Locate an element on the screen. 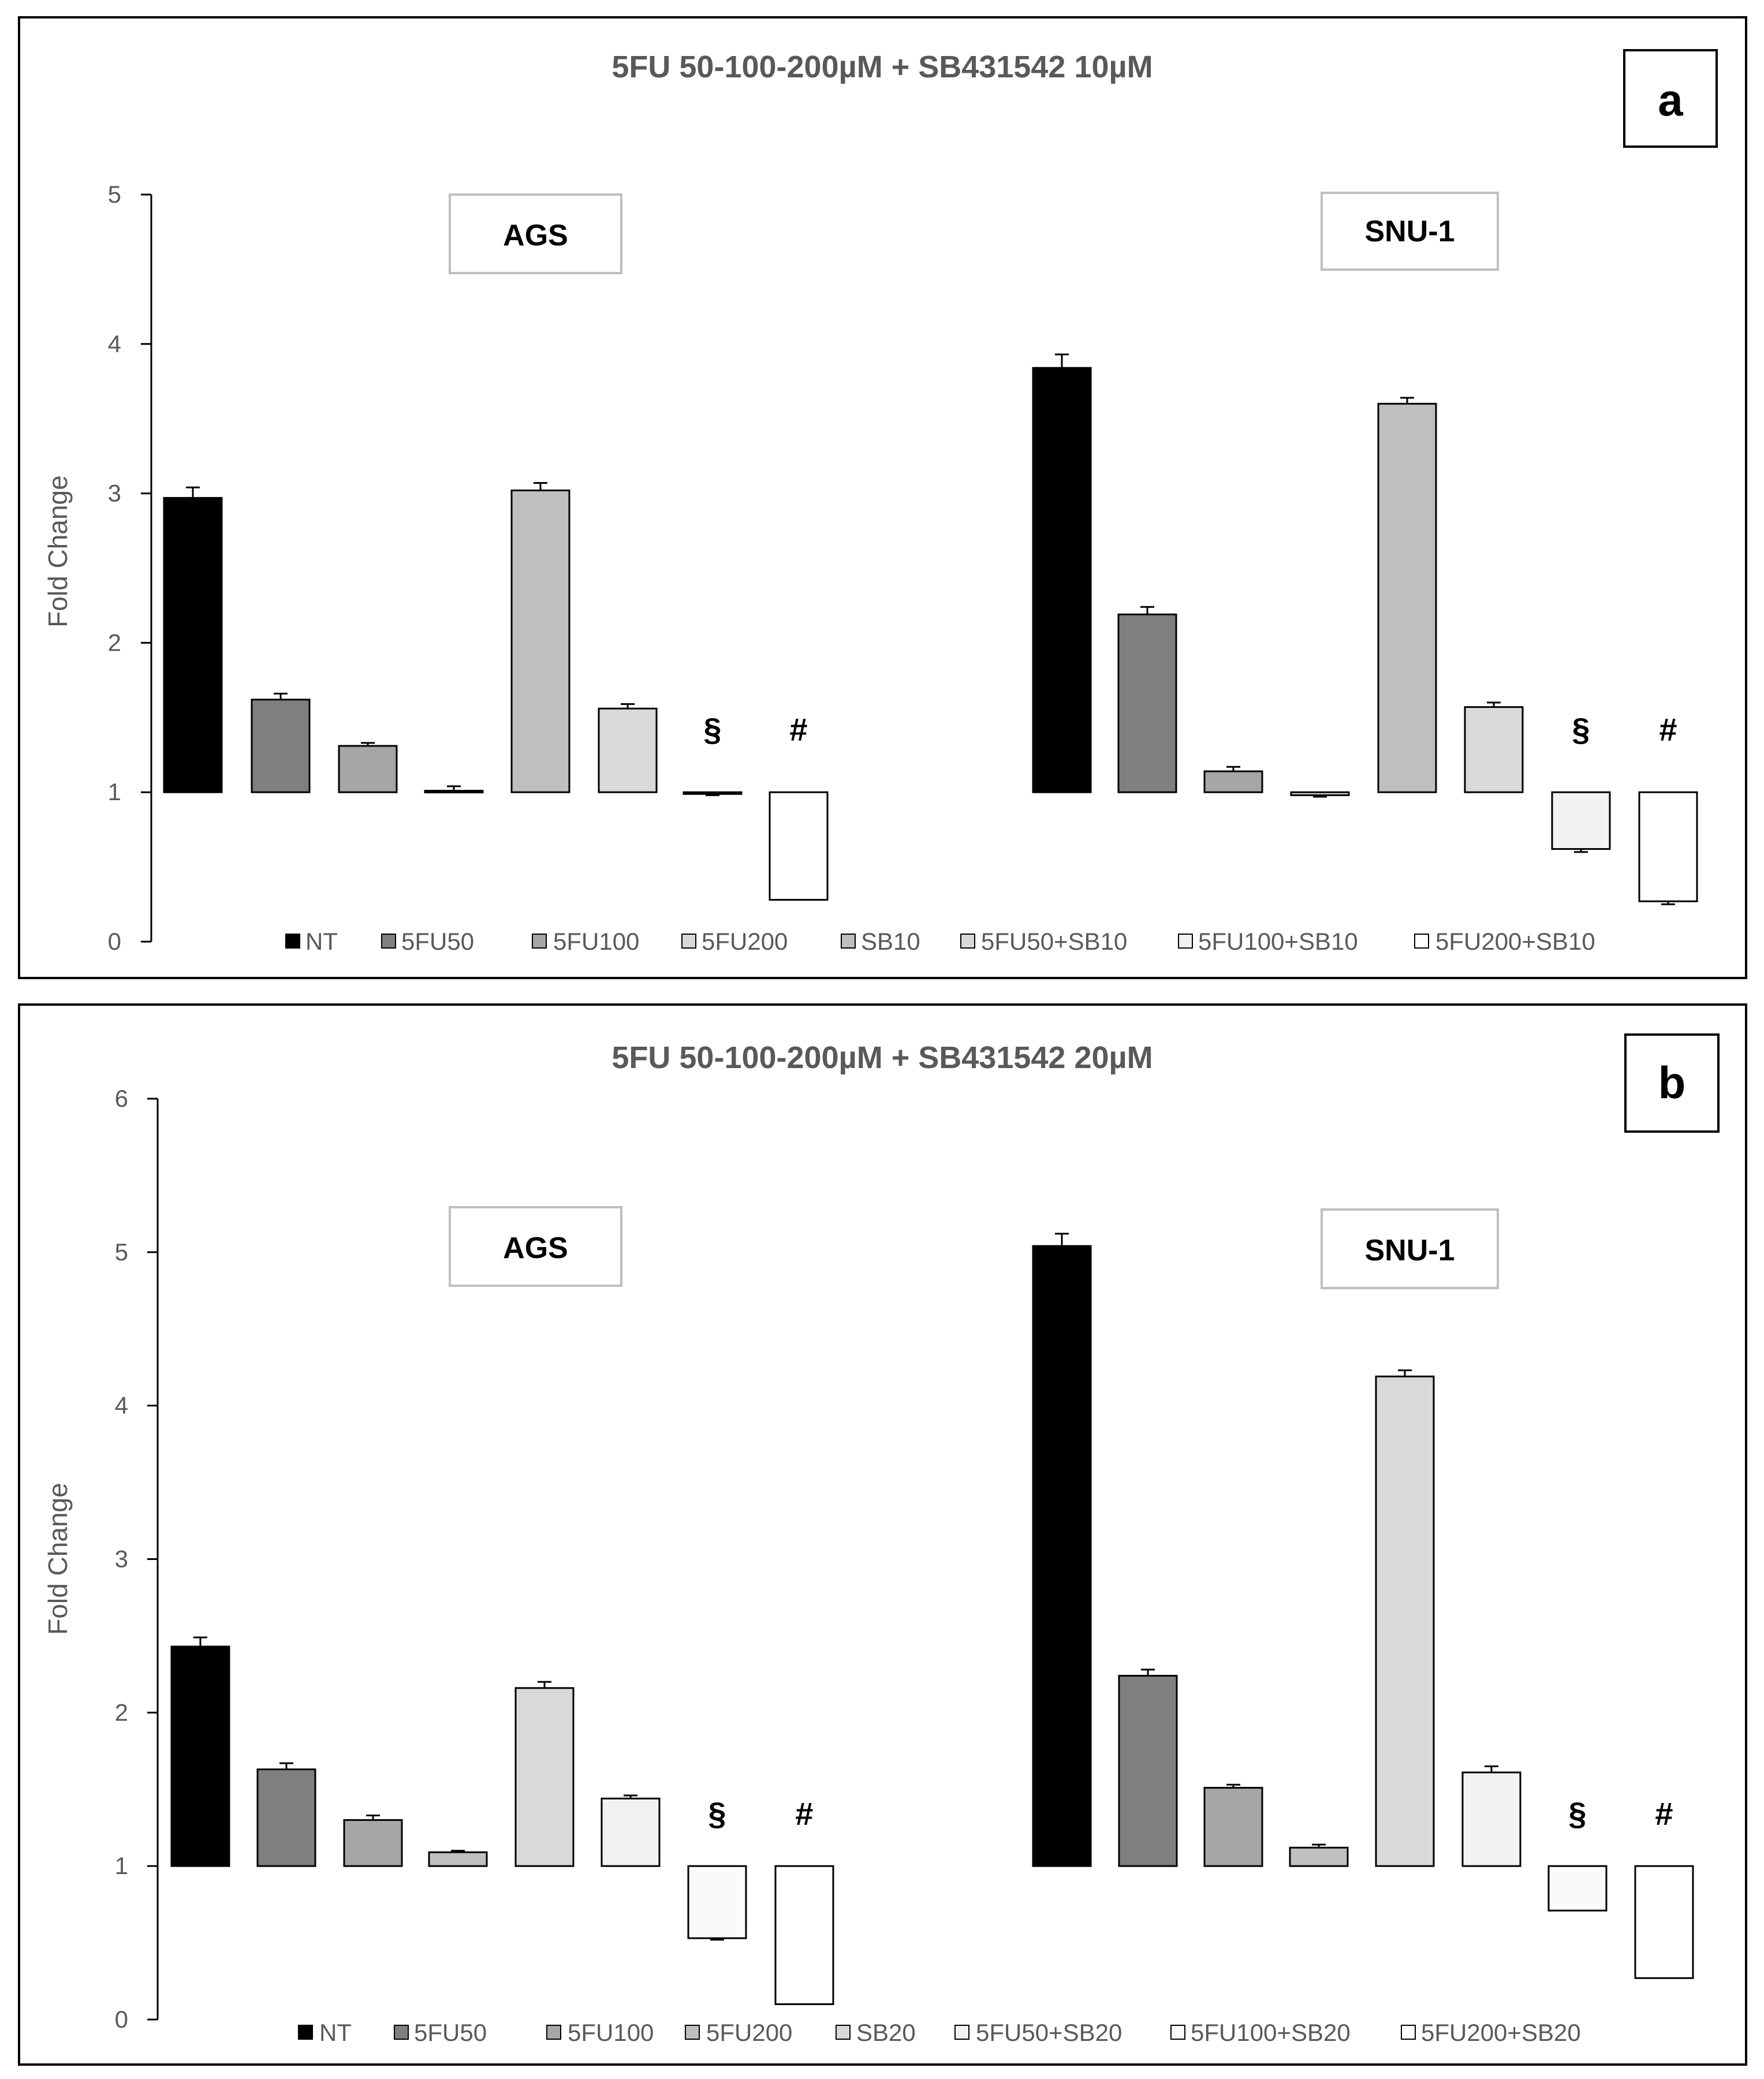 This screenshot has width=1764, height=2079. legend-item: 5FU50+SB20 is located at coordinates (1038, 2032).